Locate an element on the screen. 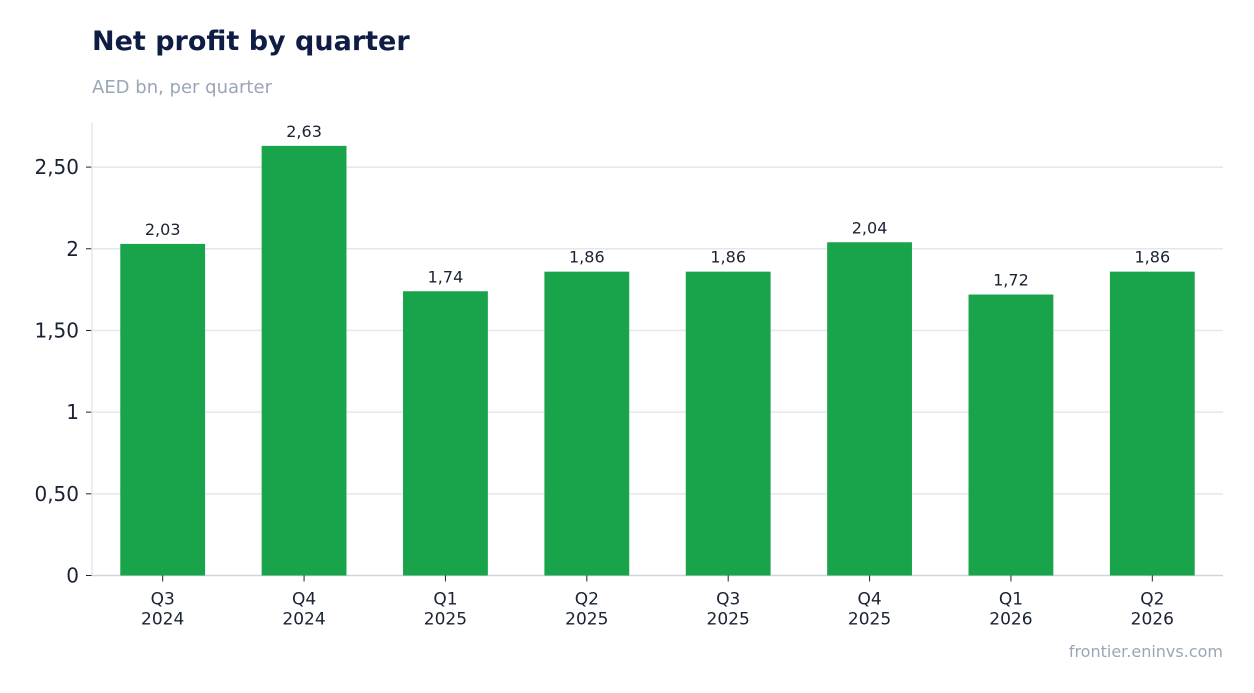  x-tick-label: Q4 2024 is located at coordinates (303, 610).